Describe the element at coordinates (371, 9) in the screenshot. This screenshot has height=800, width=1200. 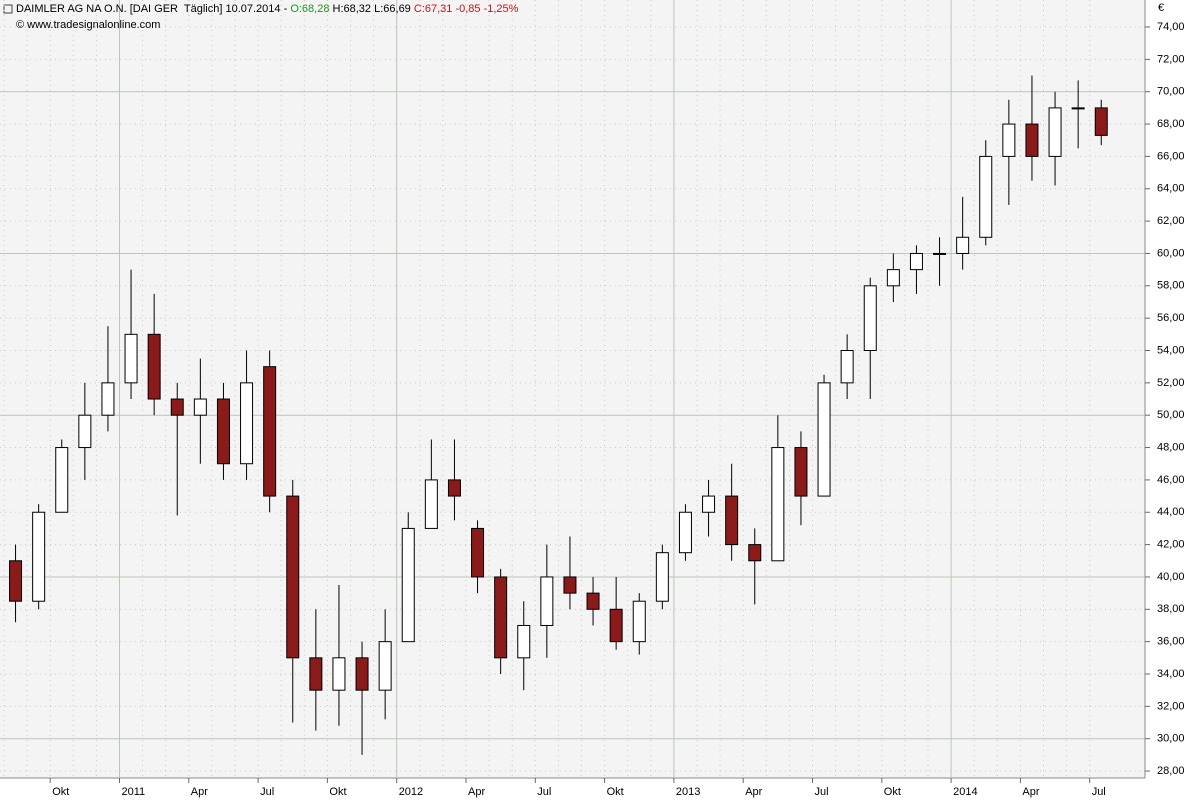
I see `quote-range: H:68,32 L:66,69` at that location.